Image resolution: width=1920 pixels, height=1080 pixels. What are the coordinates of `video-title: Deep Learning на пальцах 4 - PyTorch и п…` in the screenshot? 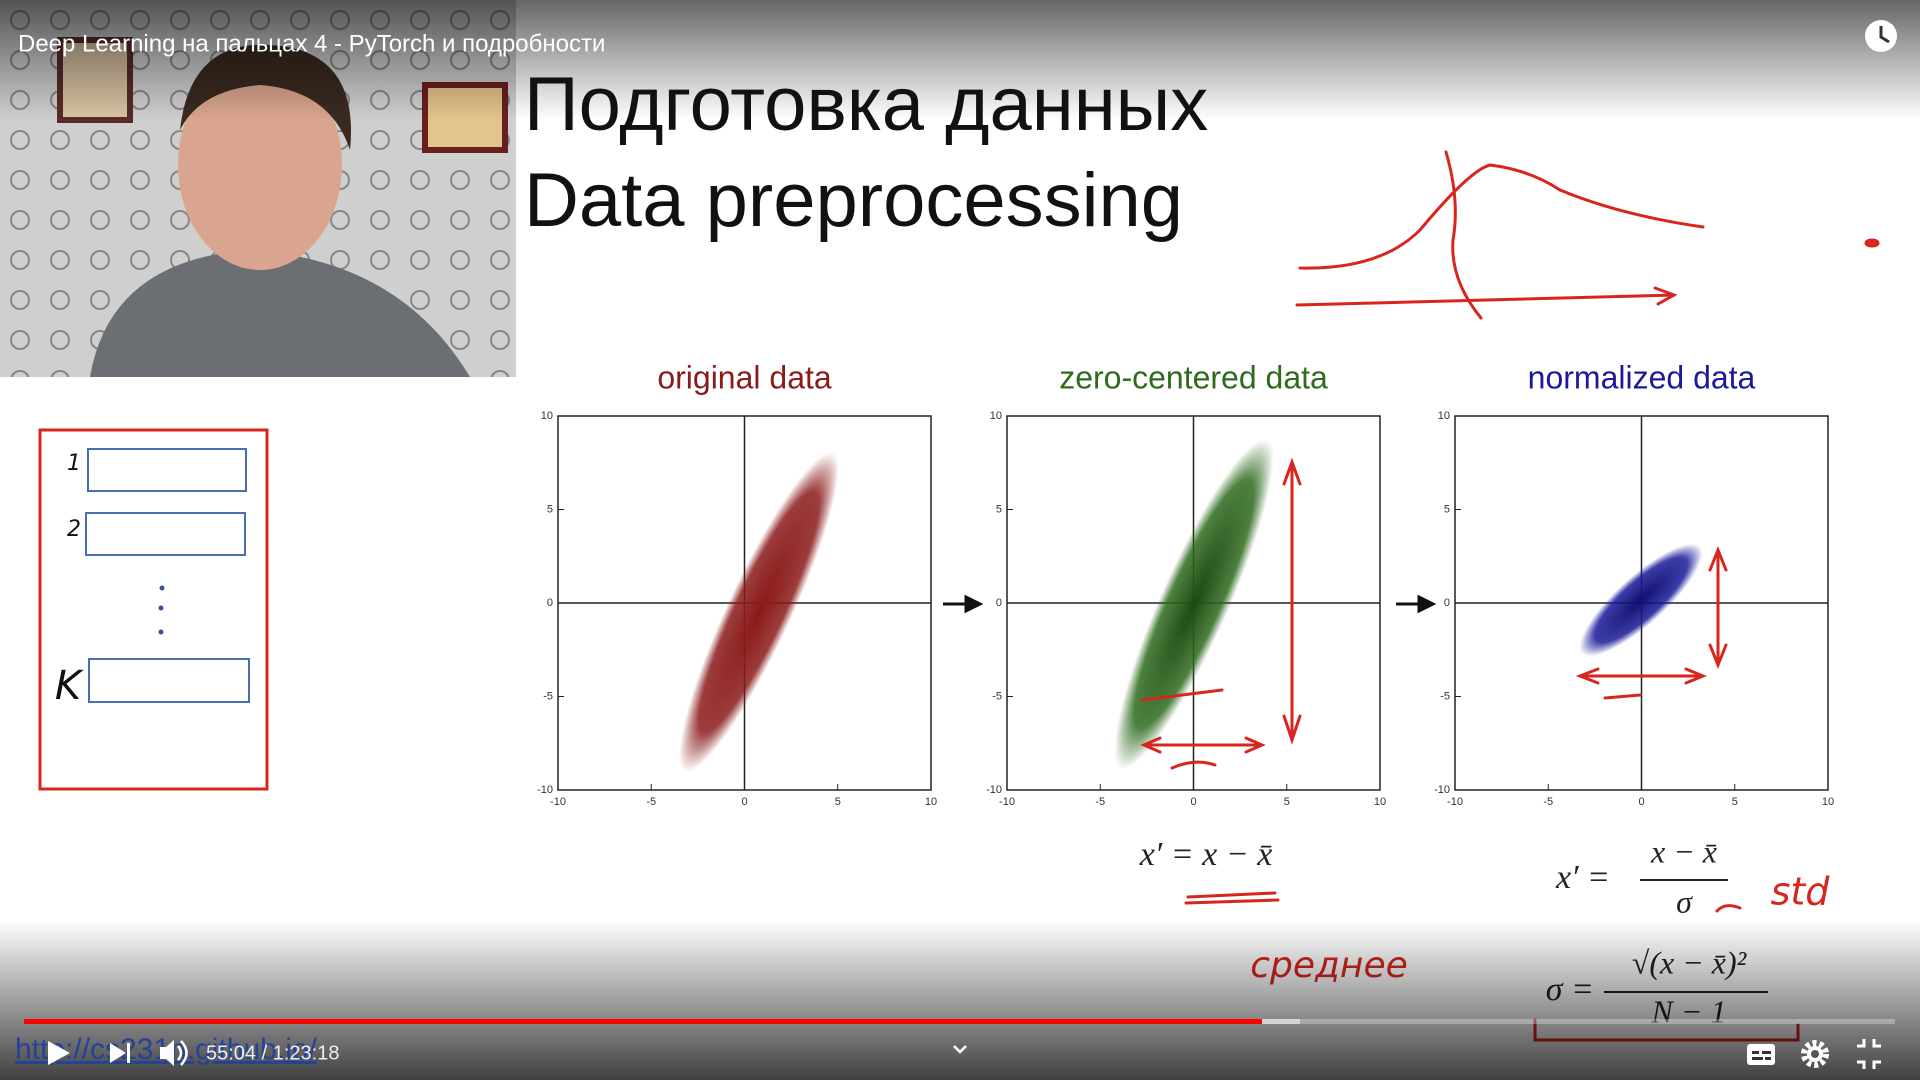 It's located at (311, 43).